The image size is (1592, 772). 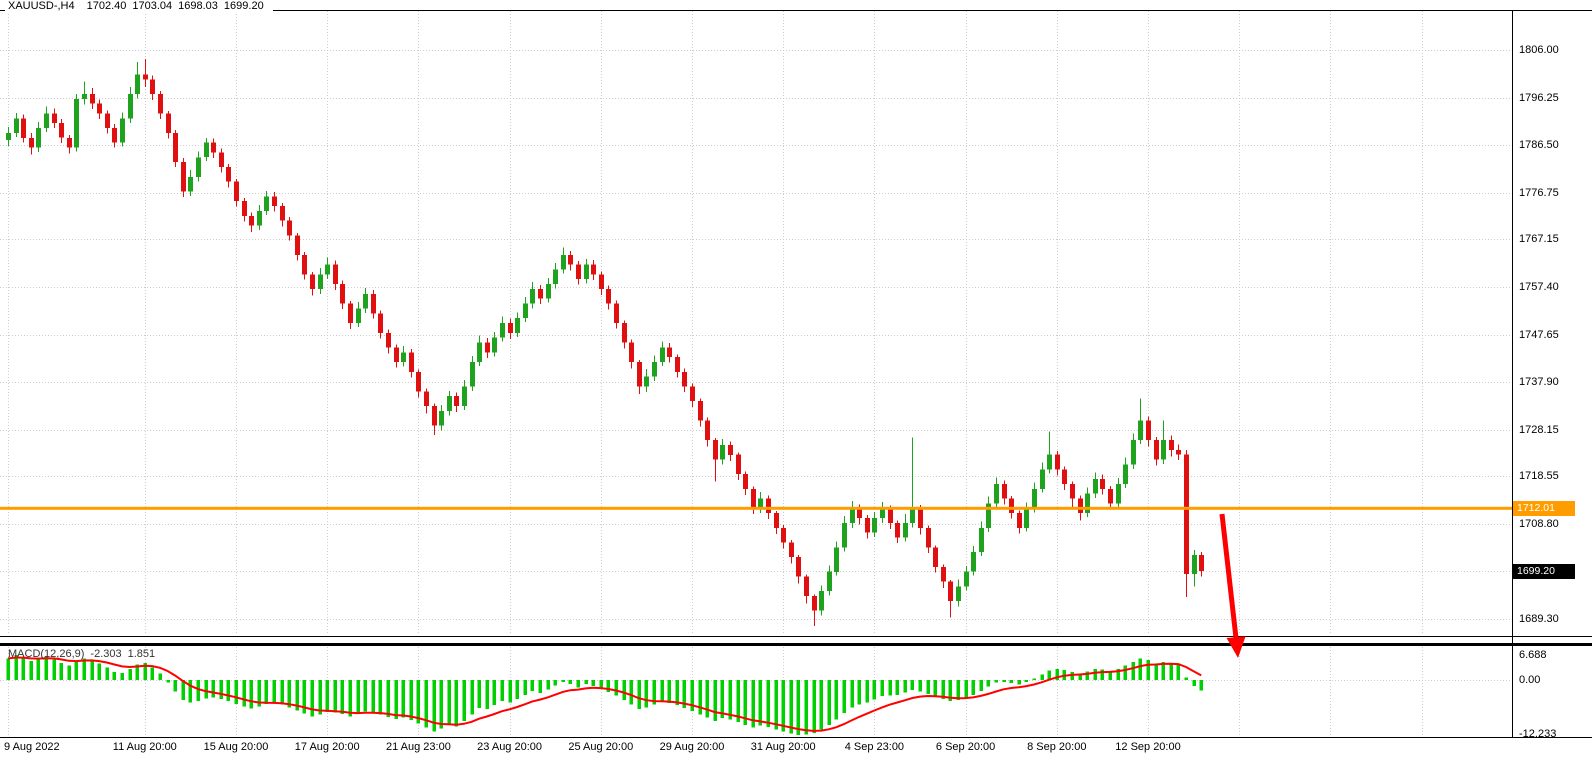 What do you see at coordinates (198, 6) in the screenshot?
I see `ohlc-low: 1698.03` at bounding box center [198, 6].